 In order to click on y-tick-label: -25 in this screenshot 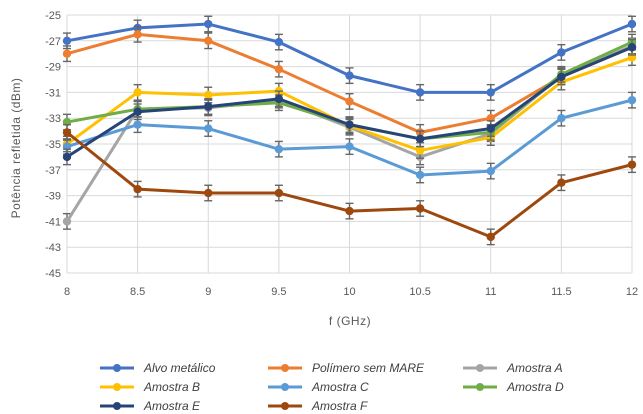, I will do `click(53, 16)`.